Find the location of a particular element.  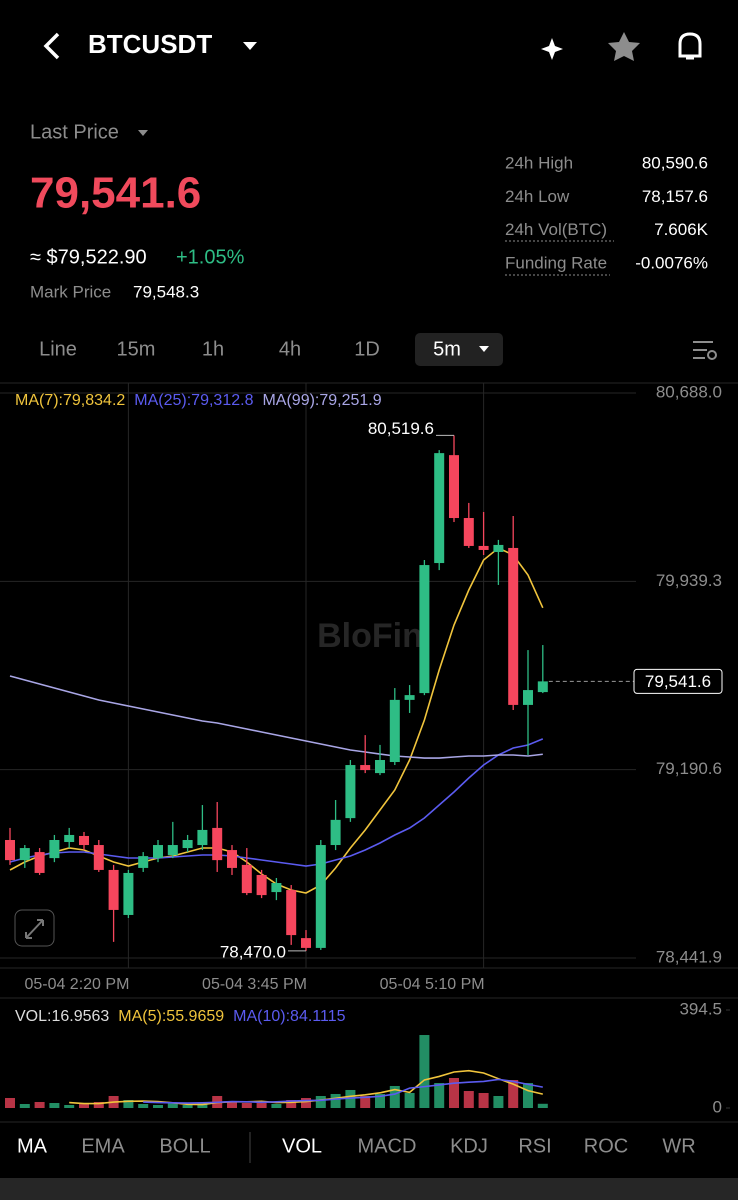

interval-tab: 1D is located at coordinates (367, 349).